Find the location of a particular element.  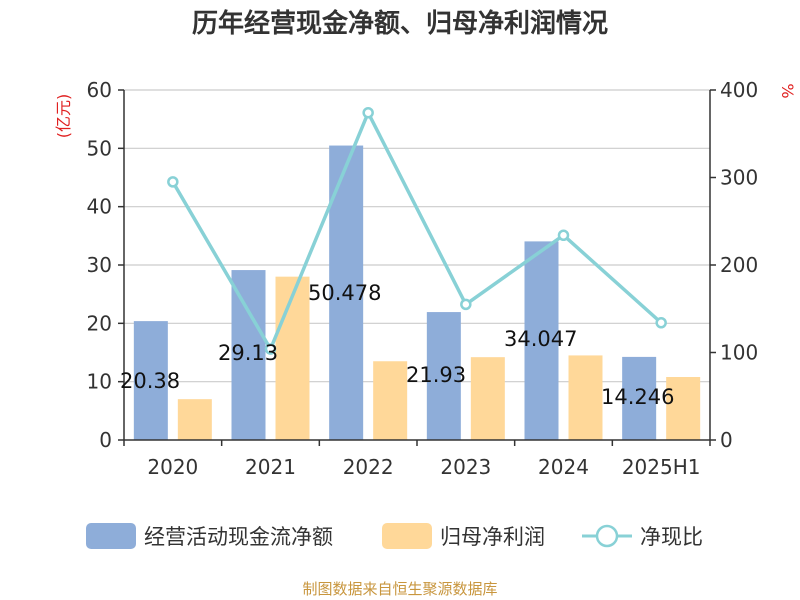

x-tick-label: 2022 is located at coordinates (368, 467).